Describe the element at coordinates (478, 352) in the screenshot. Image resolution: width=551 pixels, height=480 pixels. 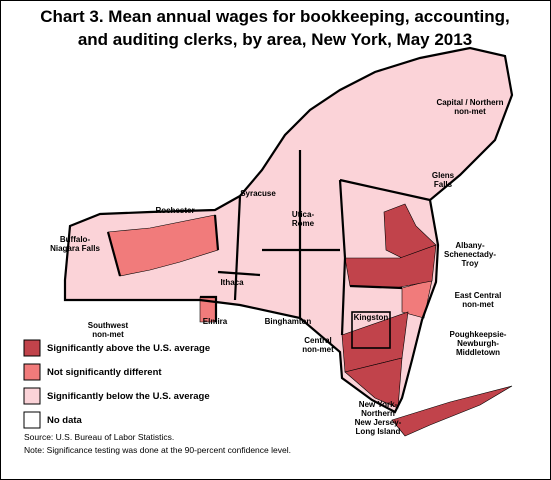
I see `area-label: Middletown` at that location.